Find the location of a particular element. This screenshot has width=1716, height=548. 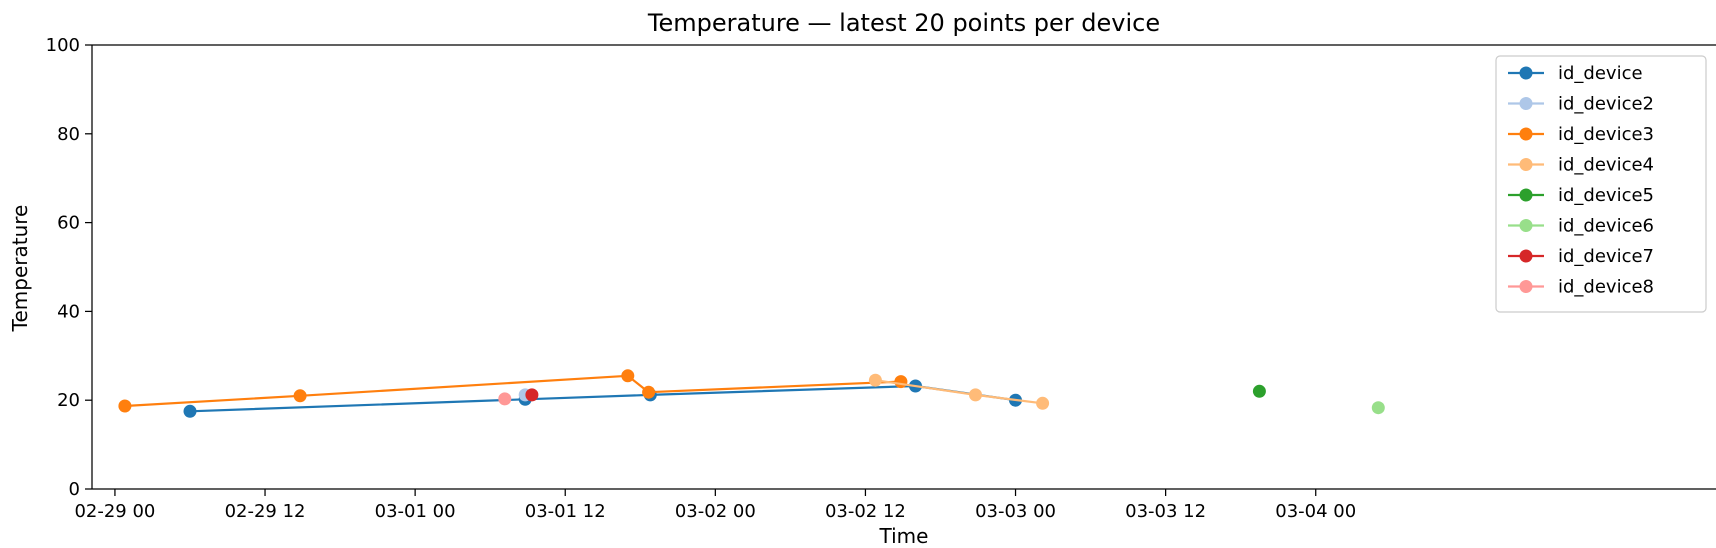

legend-label-id_device2: id_device2 is located at coordinates (1606, 104).